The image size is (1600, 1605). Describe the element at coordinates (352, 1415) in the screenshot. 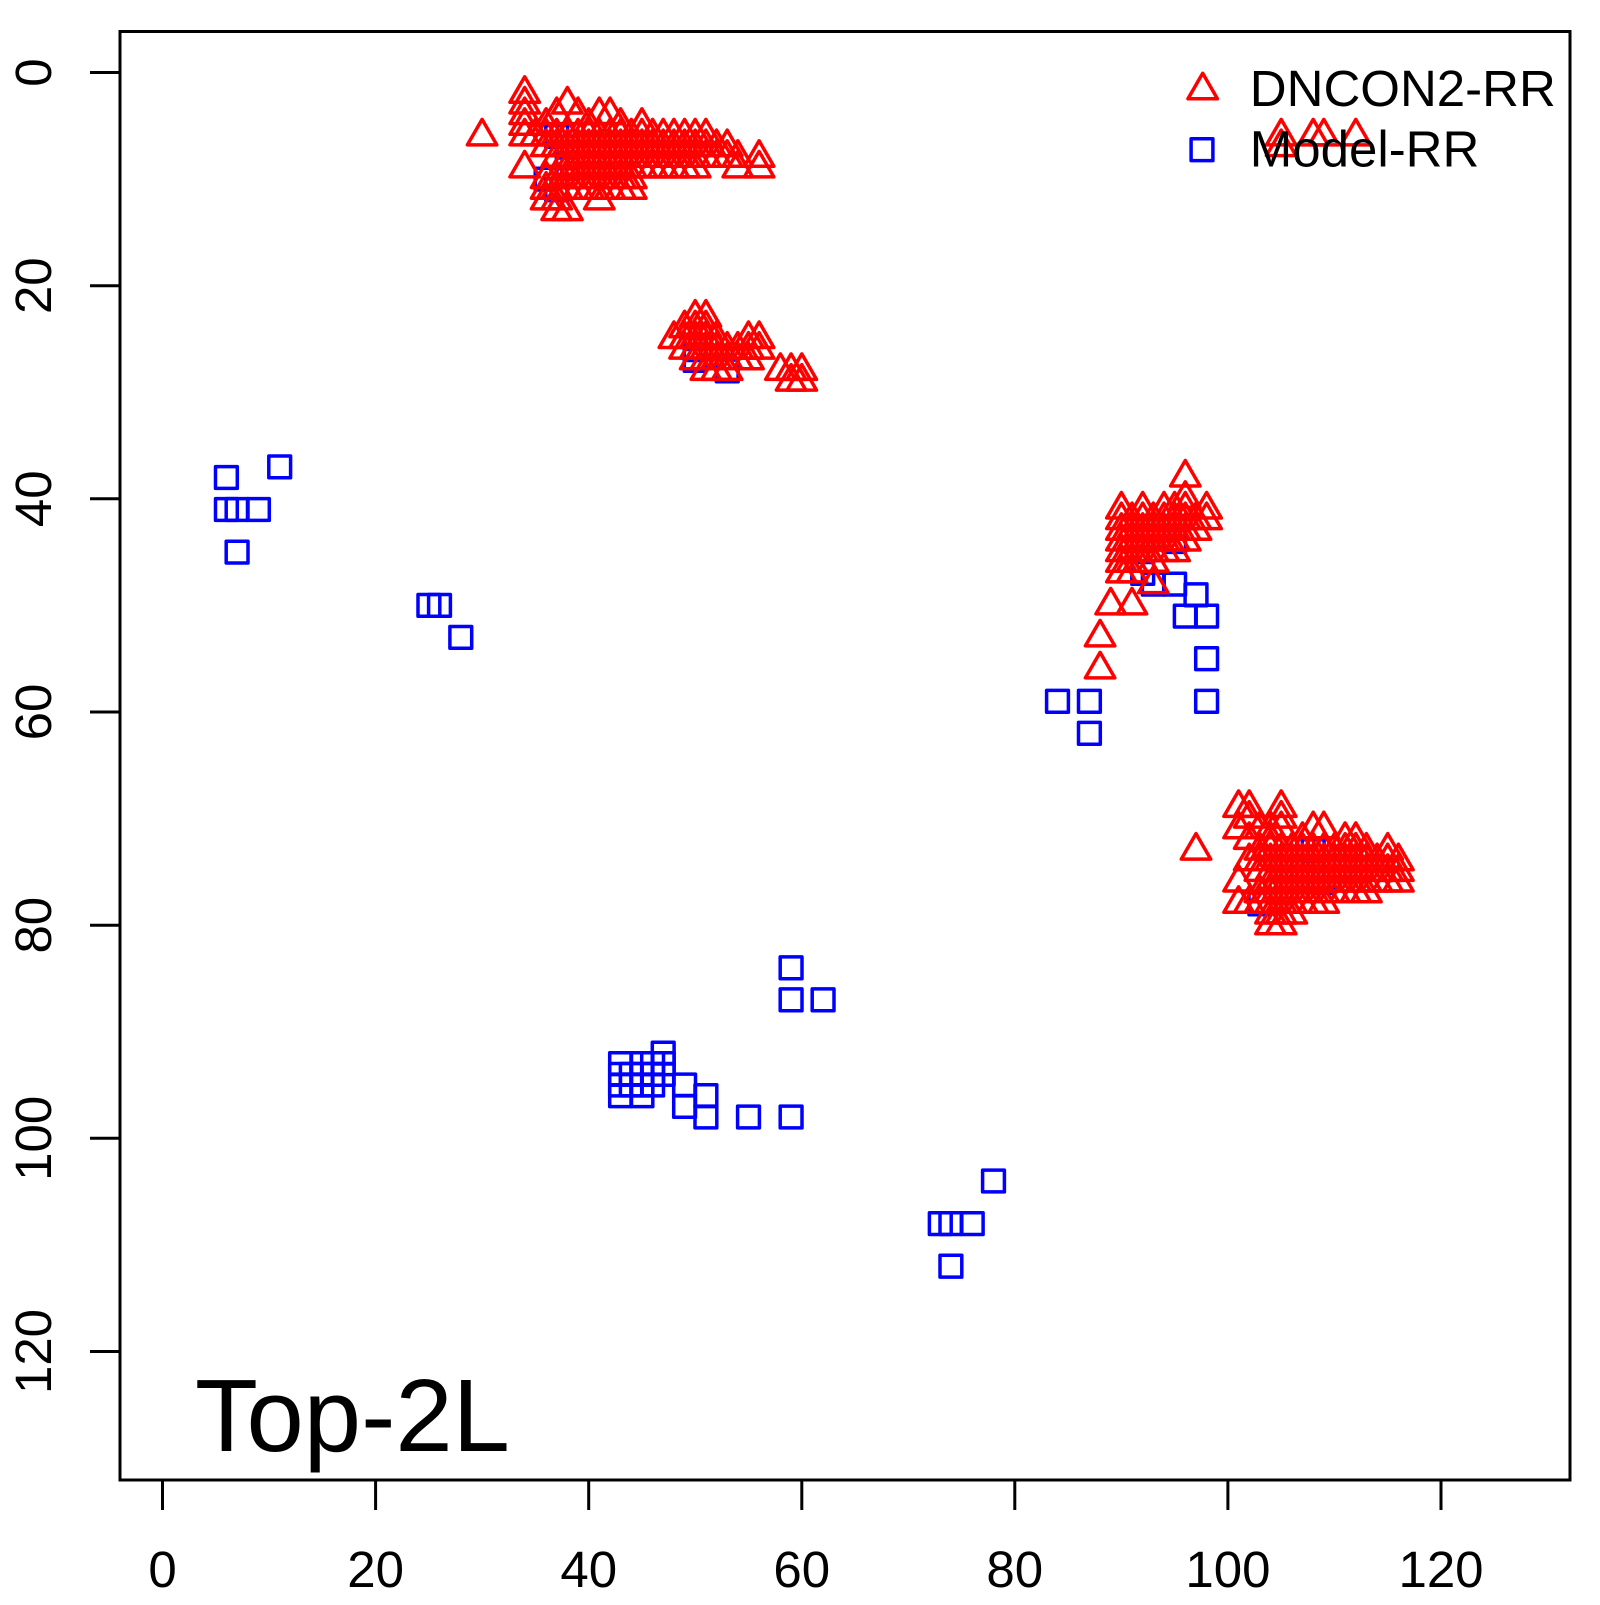

I see `svg-text: Top-2L` at that location.